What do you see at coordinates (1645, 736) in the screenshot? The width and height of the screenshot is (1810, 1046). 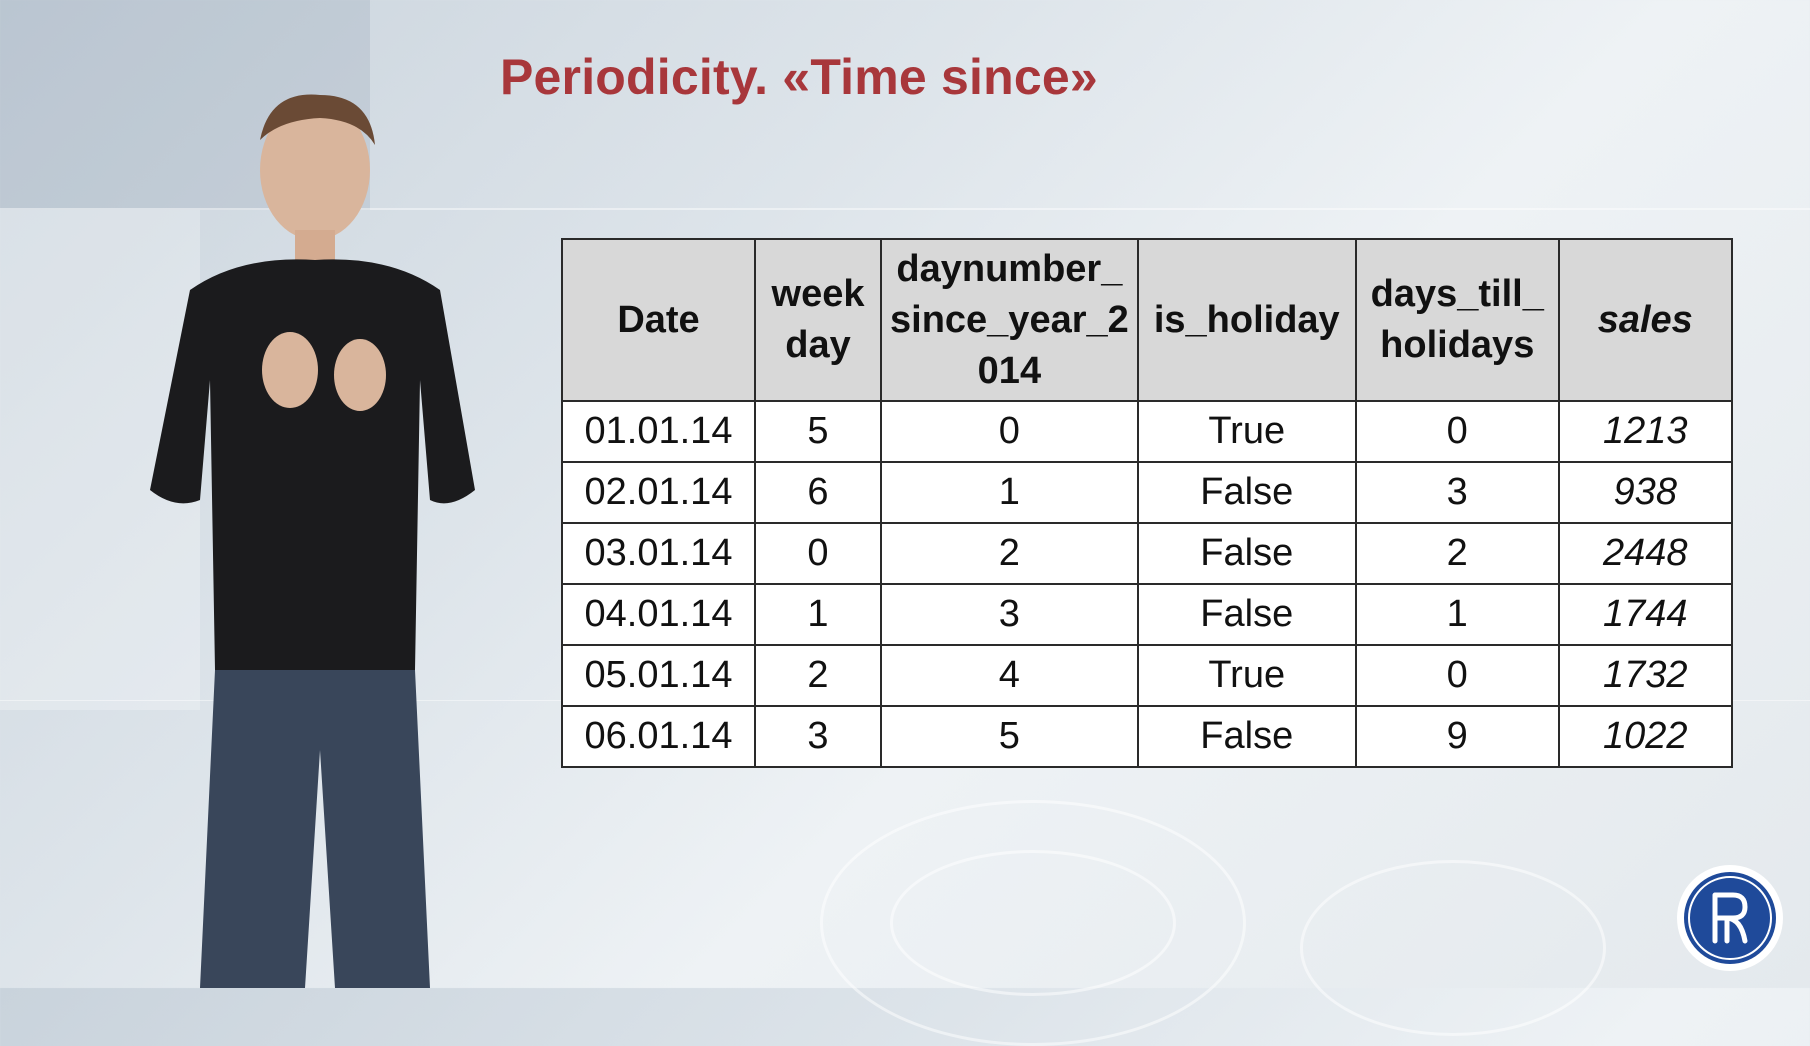 I see `cell-sales: 1022` at bounding box center [1645, 736].